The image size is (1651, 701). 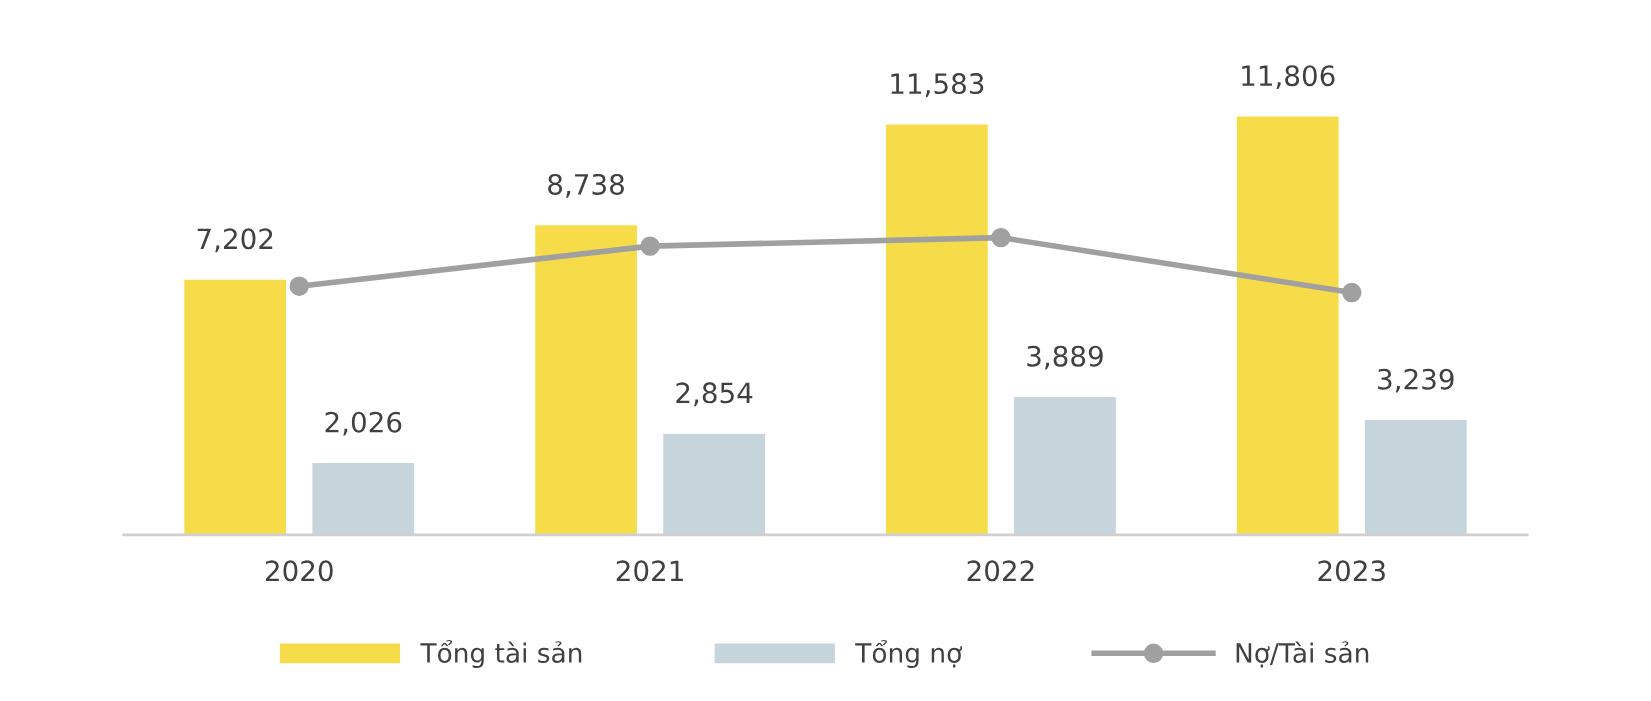 I want to click on legend-label: Tổng tài sản, so click(x=501, y=654).